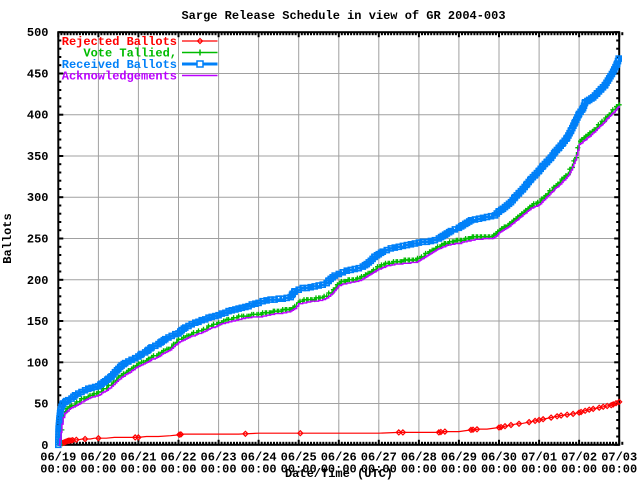 The height and width of the screenshot is (480, 640). What do you see at coordinates (41, 405) in the screenshot?
I see `svg-text: 50` at bounding box center [41, 405].